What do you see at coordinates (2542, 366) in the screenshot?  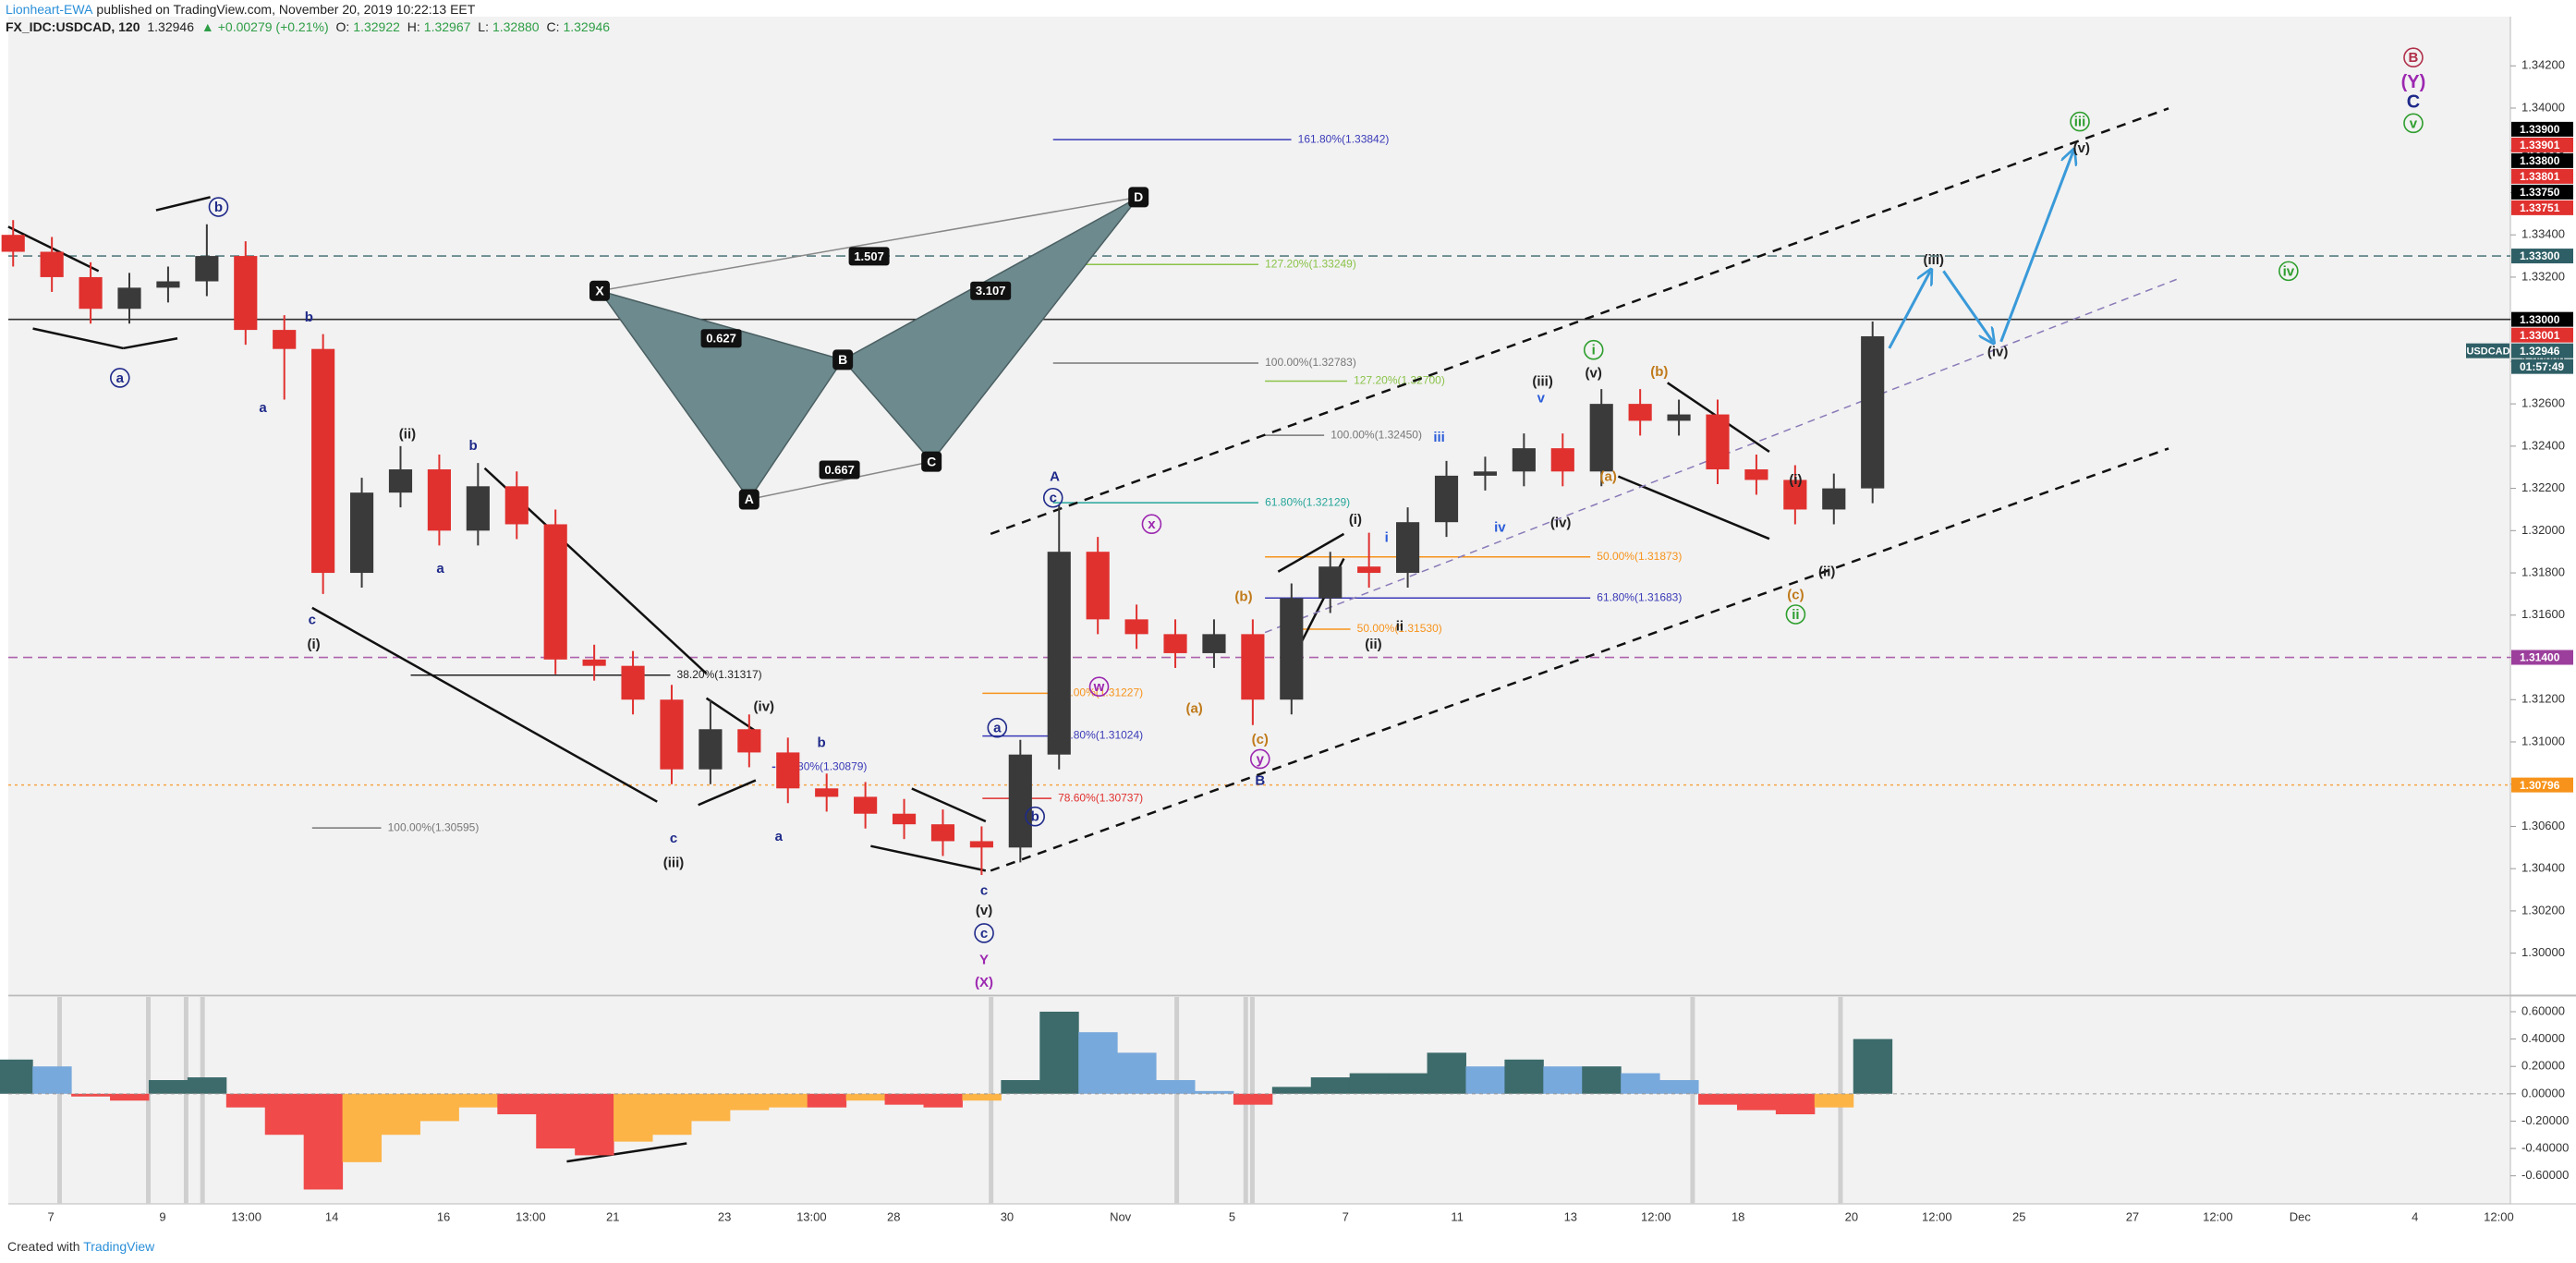 I see `countdown: 01:57:49` at bounding box center [2542, 366].